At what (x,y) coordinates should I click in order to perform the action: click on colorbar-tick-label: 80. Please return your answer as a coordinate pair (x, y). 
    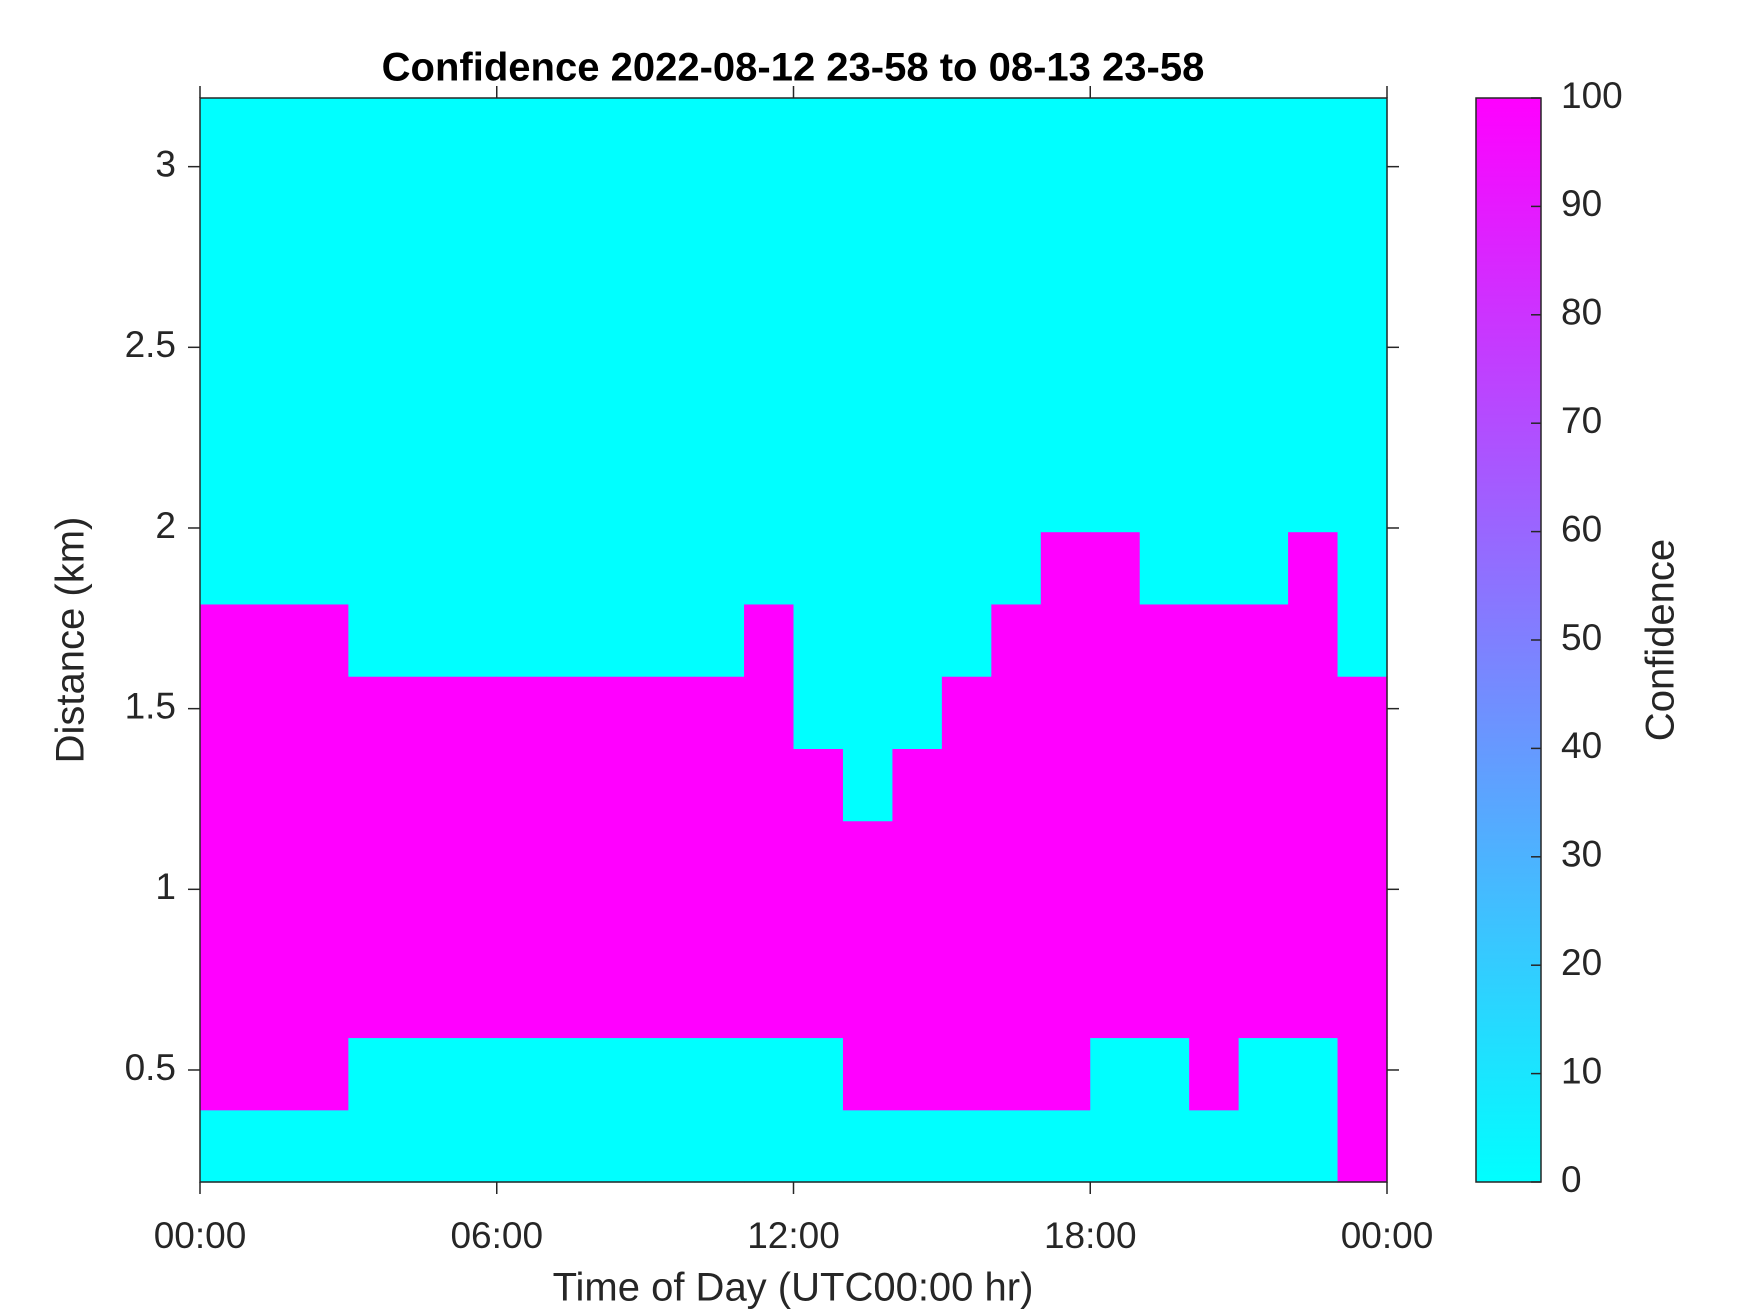
    Looking at the image, I should click on (1581, 312).